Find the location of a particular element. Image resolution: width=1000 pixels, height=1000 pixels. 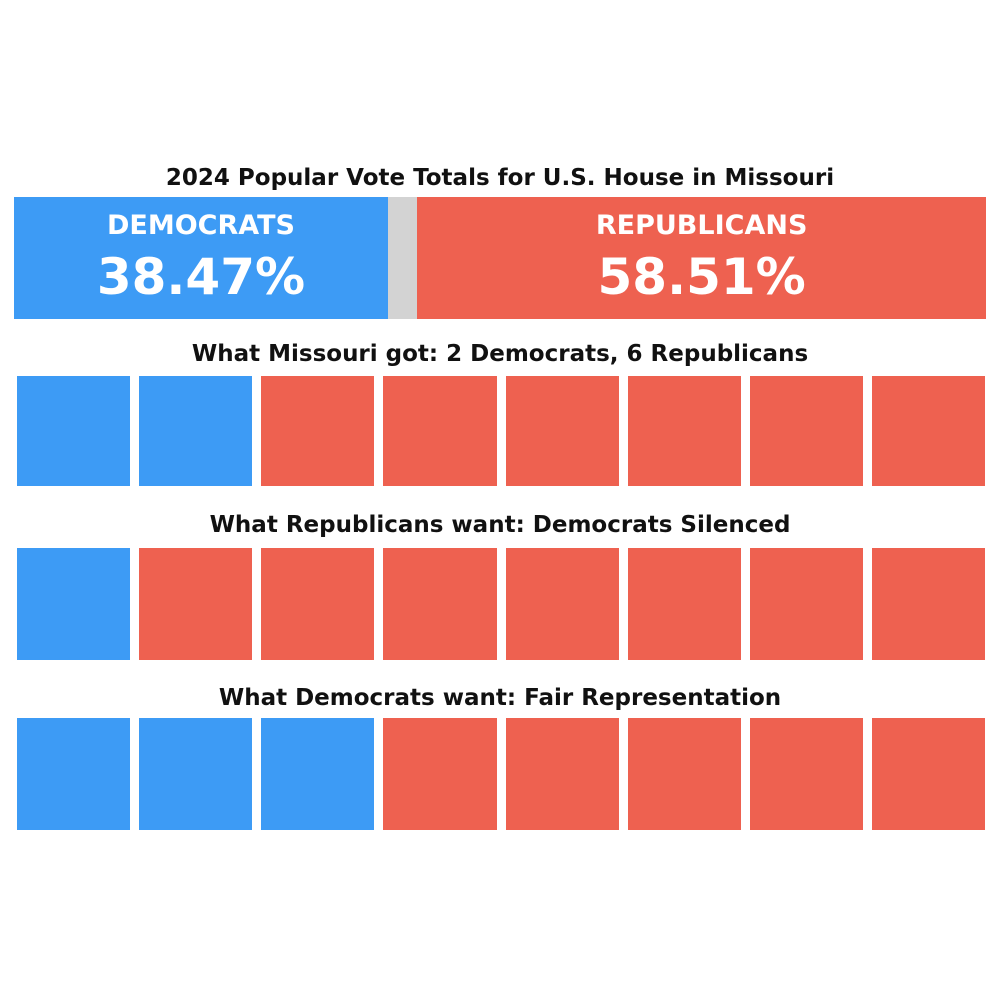

seat-row-actual is located at coordinates (501, 431).